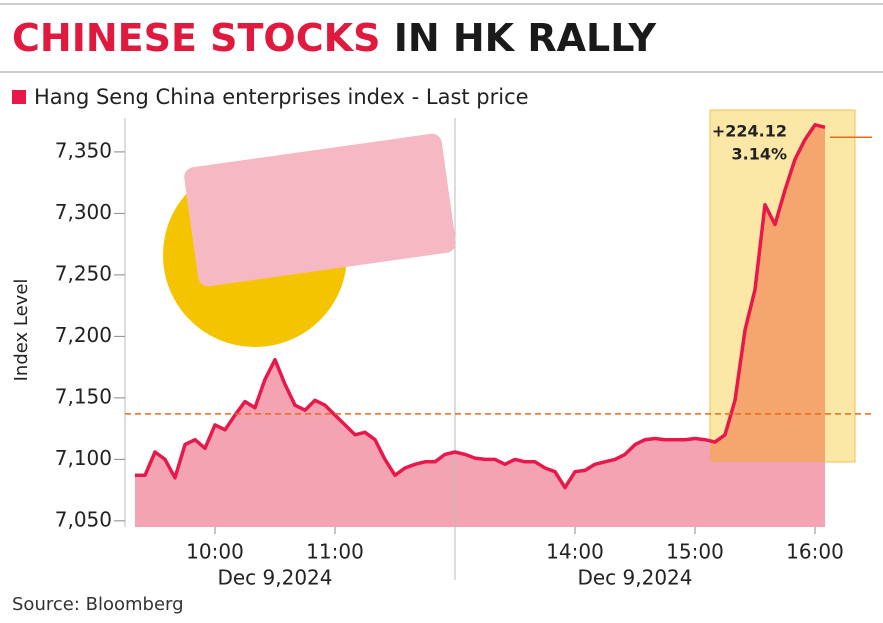  I want to click on y-tick-label: 7,100, so click(83, 458).